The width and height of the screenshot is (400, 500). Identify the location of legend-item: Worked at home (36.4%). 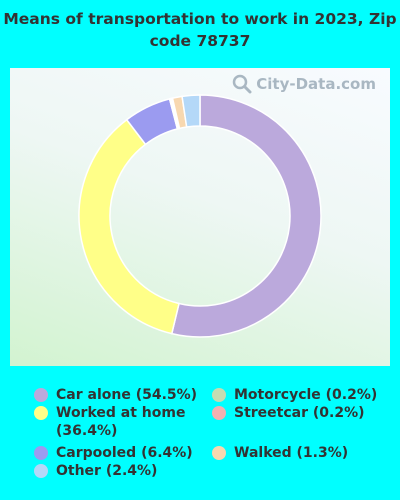
(110, 422).